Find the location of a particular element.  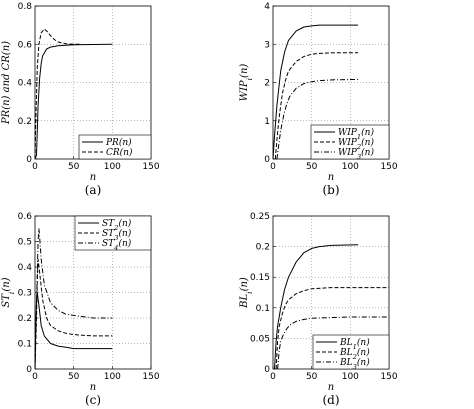

y-axis-label: PR(n) and CR(n) is located at coordinates (6, 83).